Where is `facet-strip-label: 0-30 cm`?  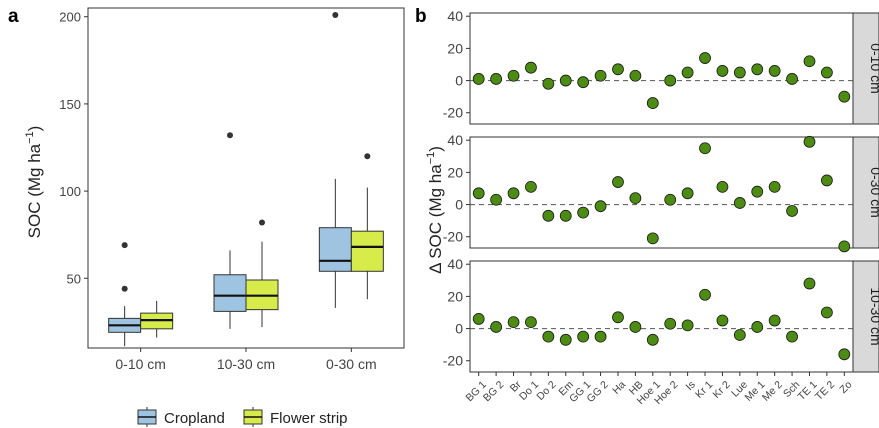 facet-strip-label: 0-30 cm is located at coordinates (873, 192).